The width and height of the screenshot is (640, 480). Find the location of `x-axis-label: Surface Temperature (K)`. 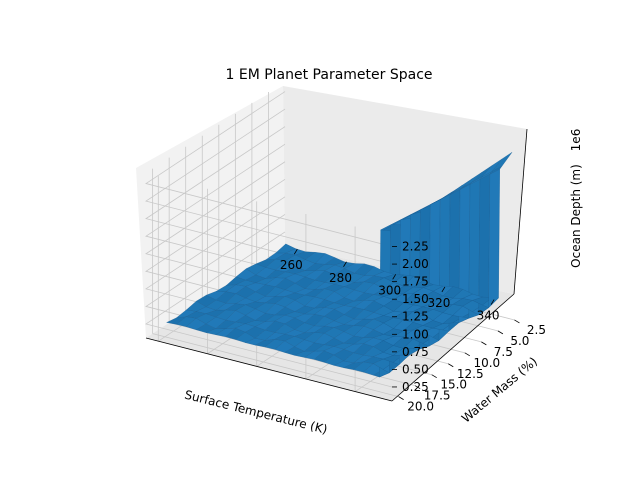

x-axis-label: Surface Temperature (K) is located at coordinates (256, 412).